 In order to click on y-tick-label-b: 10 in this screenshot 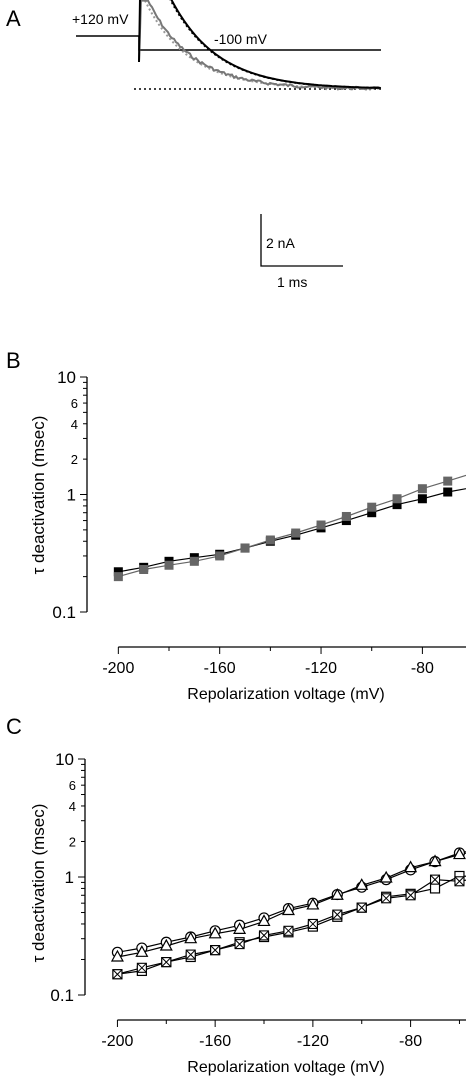, I will do `click(66, 377)`.